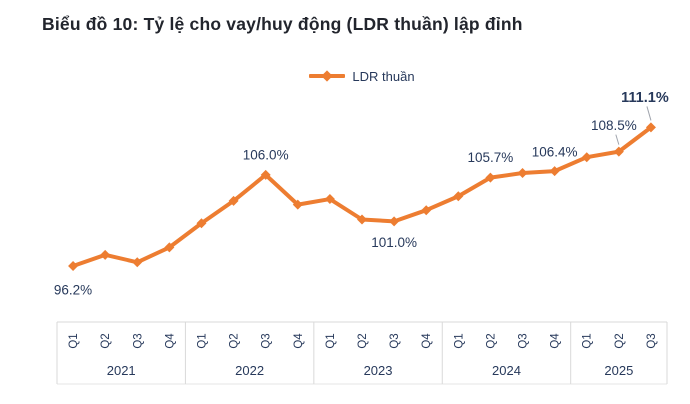 This screenshot has height=404, width=690. What do you see at coordinates (266, 154) in the screenshot?
I see `data-point-label: 106.0%` at bounding box center [266, 154].